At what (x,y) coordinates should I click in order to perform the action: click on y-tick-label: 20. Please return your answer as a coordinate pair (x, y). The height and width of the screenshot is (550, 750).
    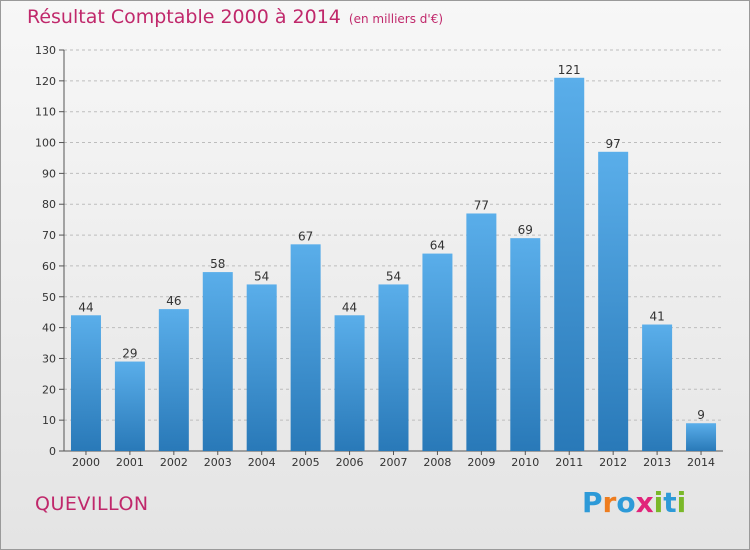
    Looking at the image, I should click on (49, 389).